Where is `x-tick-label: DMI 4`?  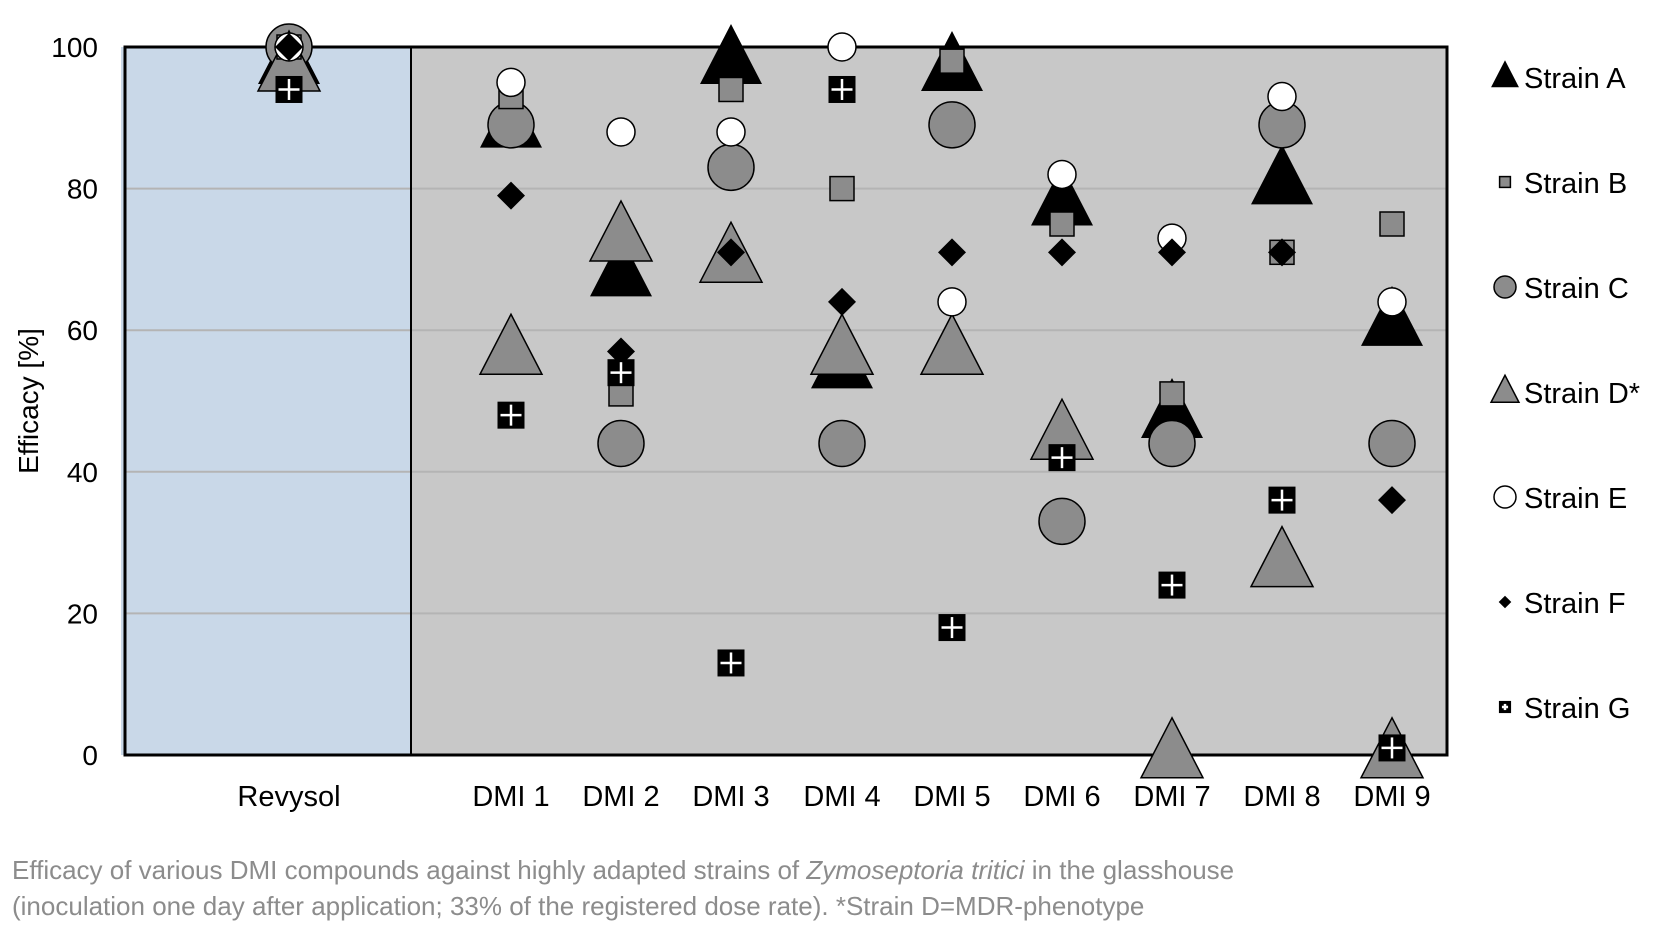 x-tick-label: DMI 4 is located at coordinates (841, 797).